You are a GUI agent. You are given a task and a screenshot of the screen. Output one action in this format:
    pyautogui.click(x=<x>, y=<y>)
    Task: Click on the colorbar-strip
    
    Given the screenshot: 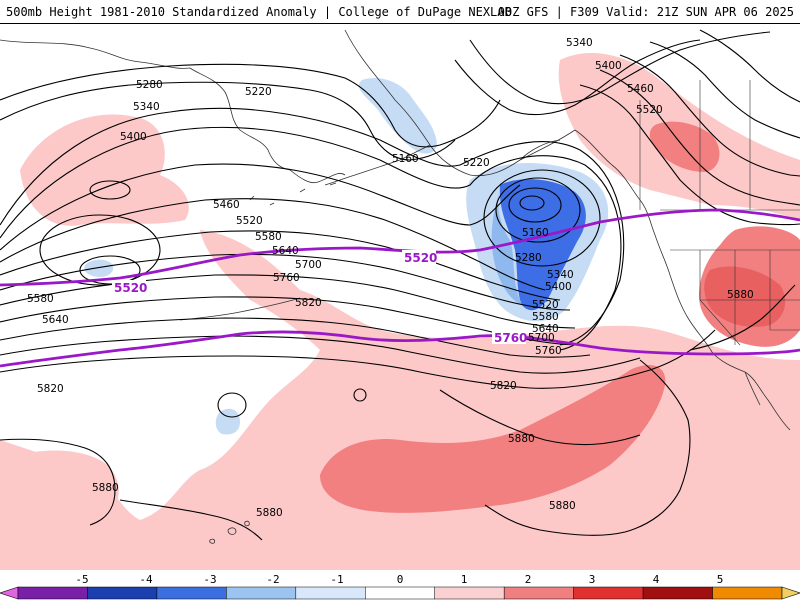 What is the action you would take?
    pyautogui.click(x=400, y=593)
    